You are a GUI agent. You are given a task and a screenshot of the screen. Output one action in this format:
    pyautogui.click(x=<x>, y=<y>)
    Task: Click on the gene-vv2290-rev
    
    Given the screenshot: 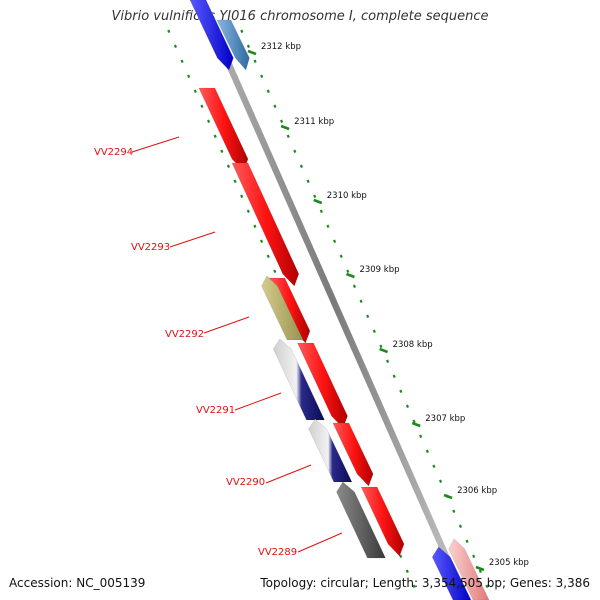 What is the action you would take?
    pyautogui.click(x=330, y=450)
    